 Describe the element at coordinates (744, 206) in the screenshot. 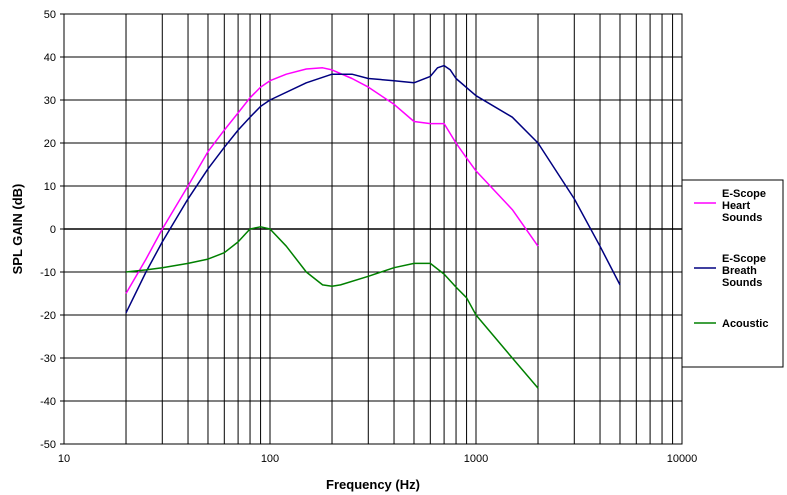

I see `legend-label-e-scope-heart-sounds: E-Scope Heart Sounds` at that location.